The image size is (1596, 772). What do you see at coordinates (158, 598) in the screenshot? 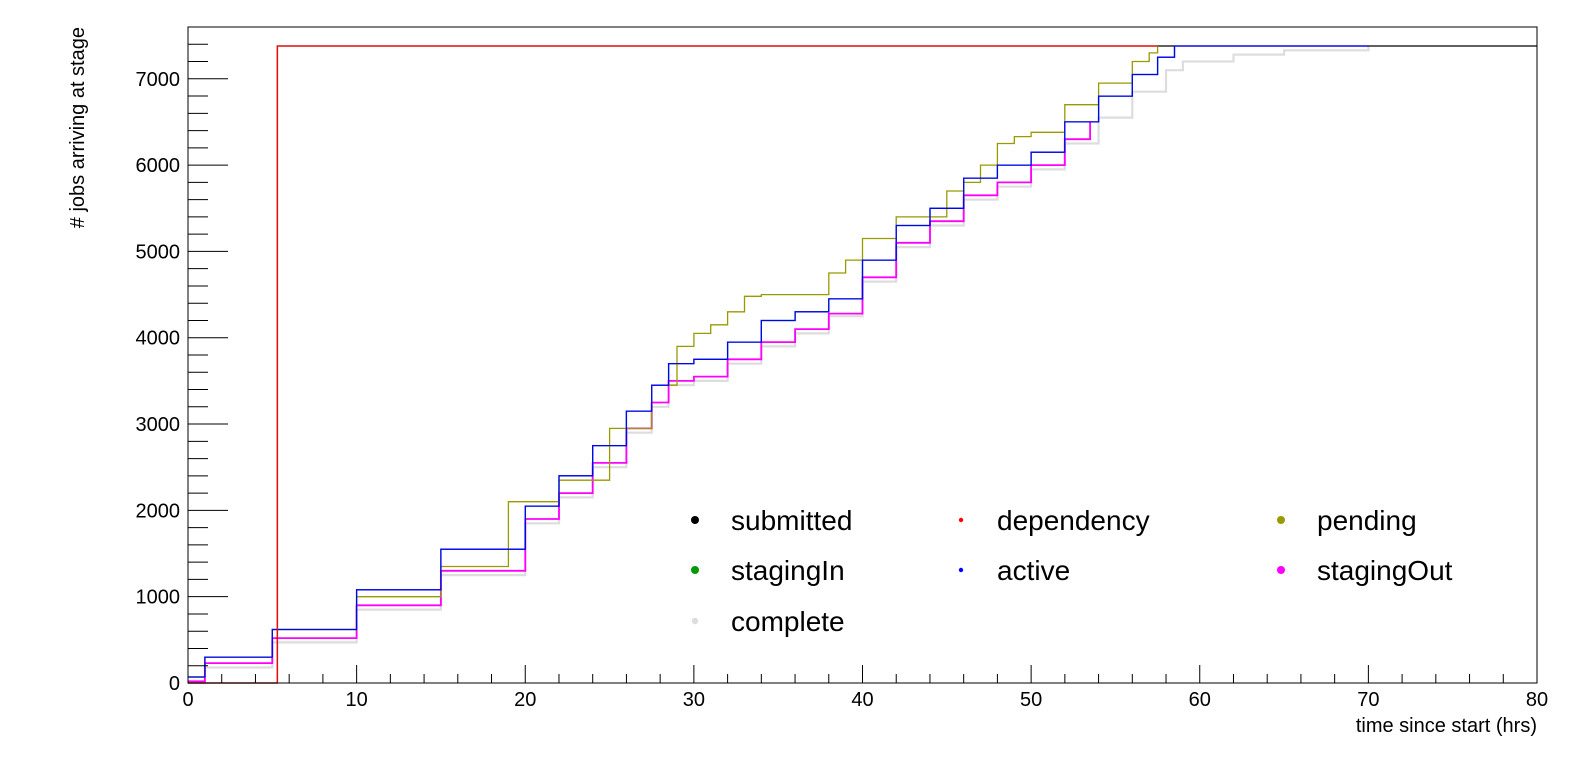
I see `y-tick-label: 1000` at bounding box center [158, 598].